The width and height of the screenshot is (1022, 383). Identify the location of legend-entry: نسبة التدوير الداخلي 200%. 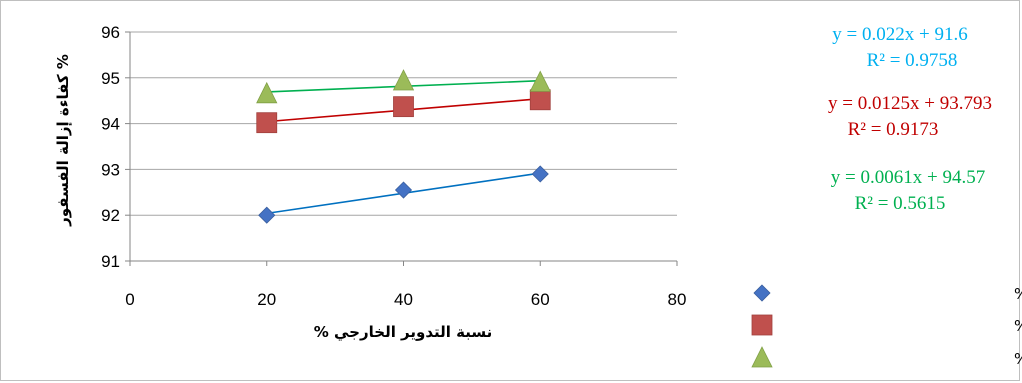
(1018, 326).